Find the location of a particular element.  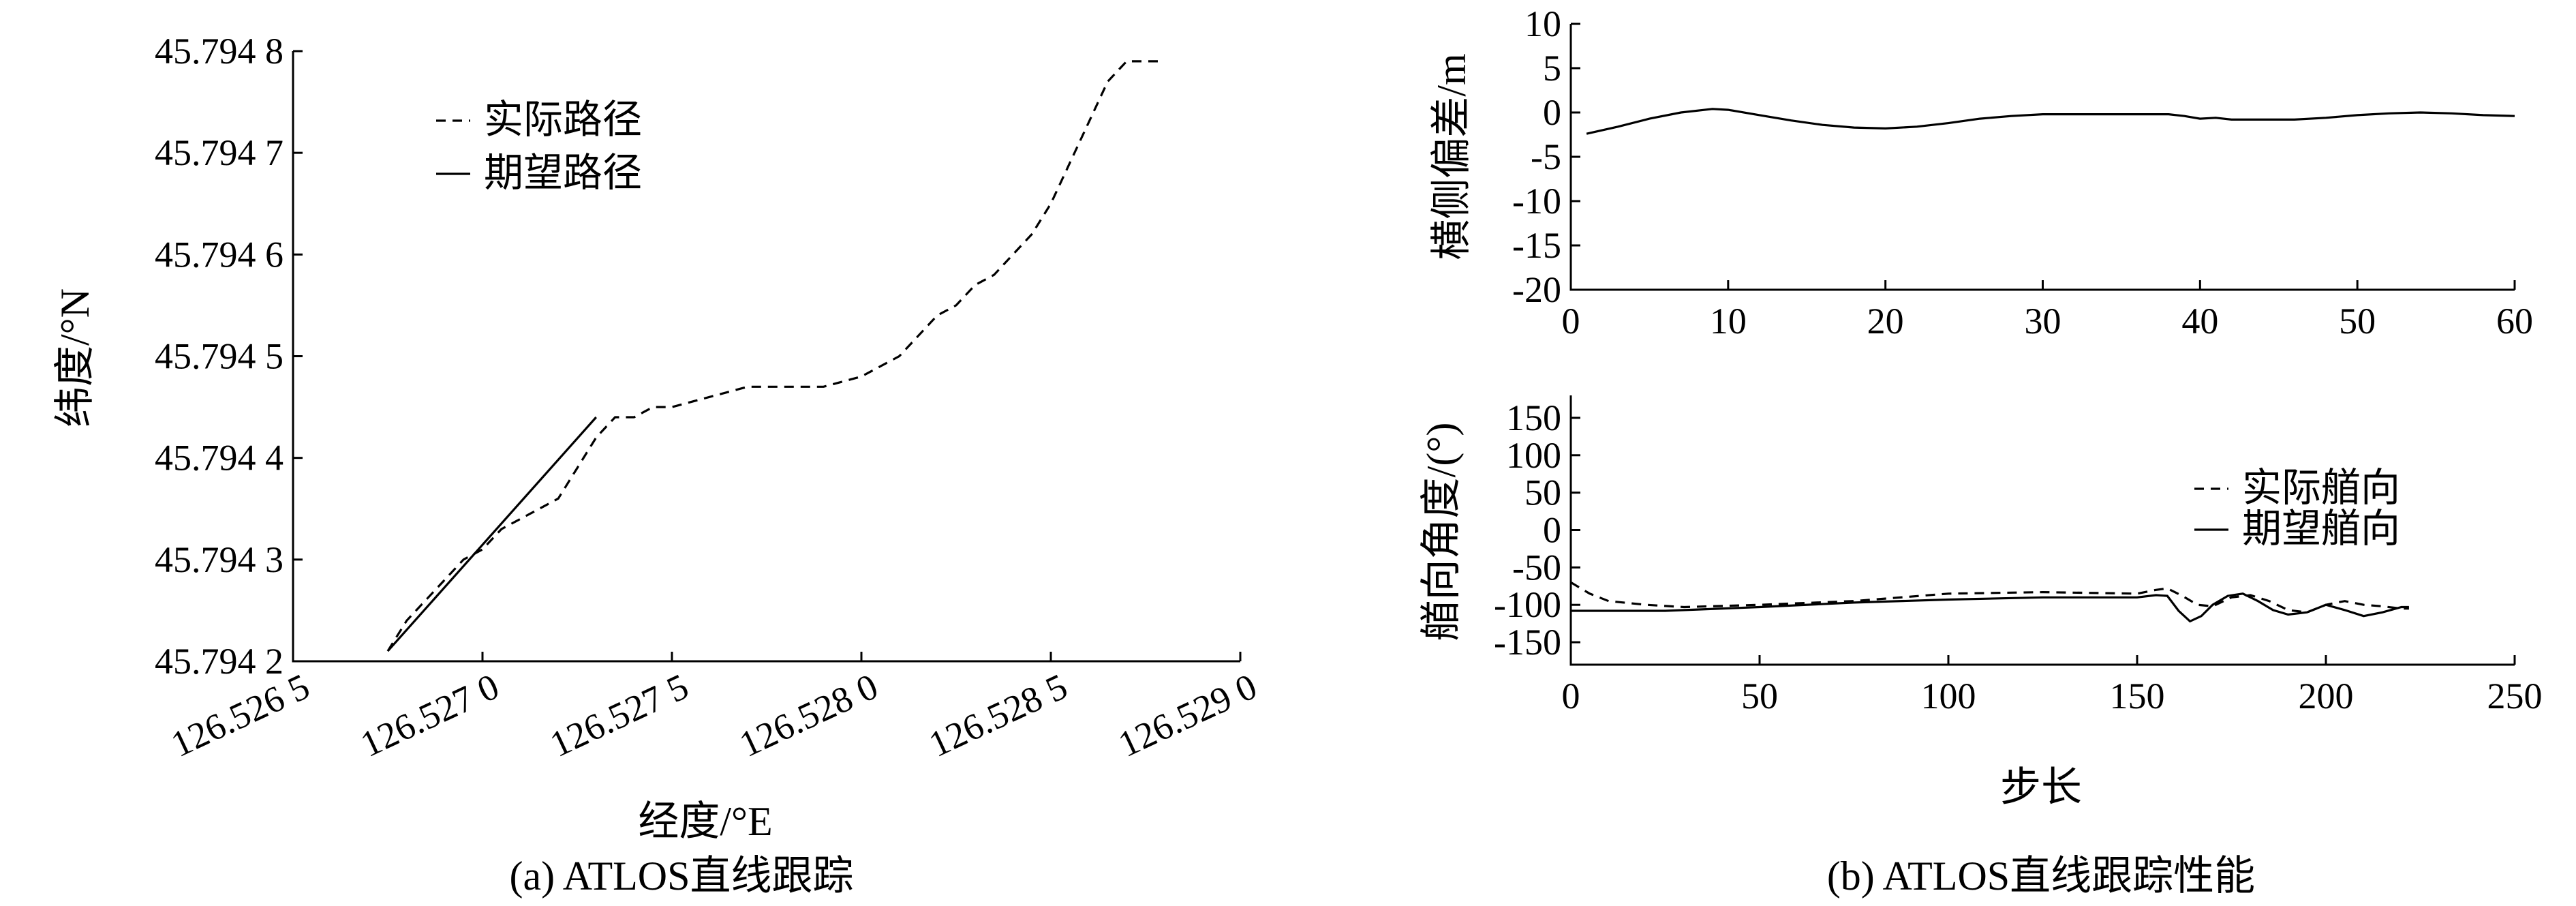

x-tick-label: 126.529 0 is located at coordinates (1187, 715).